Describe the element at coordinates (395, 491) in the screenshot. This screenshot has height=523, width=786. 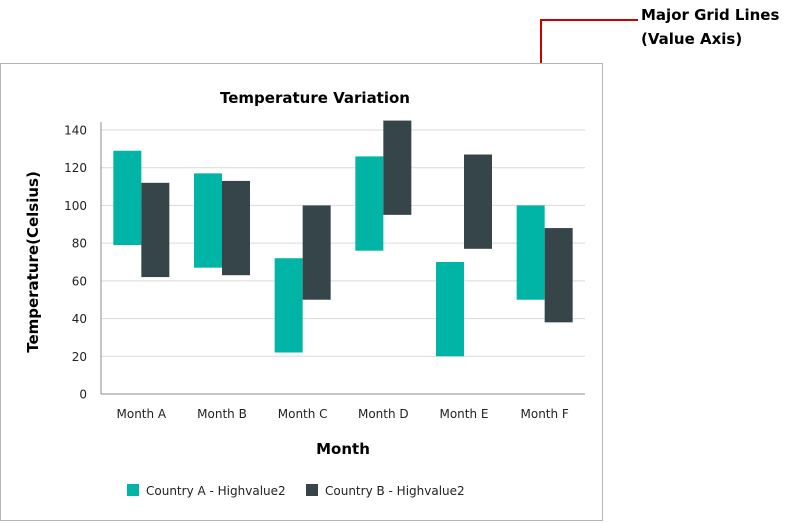
I see `legend-label: Country B - Highvalue2` at that location.